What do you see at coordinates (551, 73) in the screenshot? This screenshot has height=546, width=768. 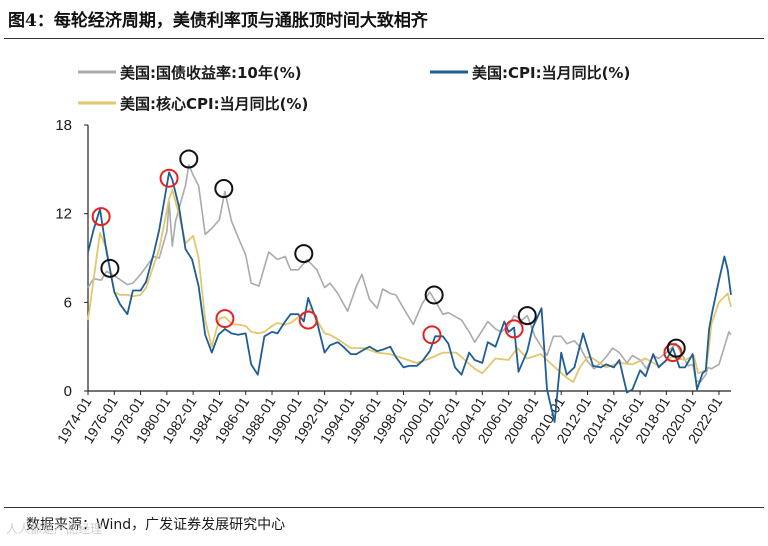 I see `legend-label-cpi: 美国:CPI:当月同比(%)` at bounding box center [551, 73].